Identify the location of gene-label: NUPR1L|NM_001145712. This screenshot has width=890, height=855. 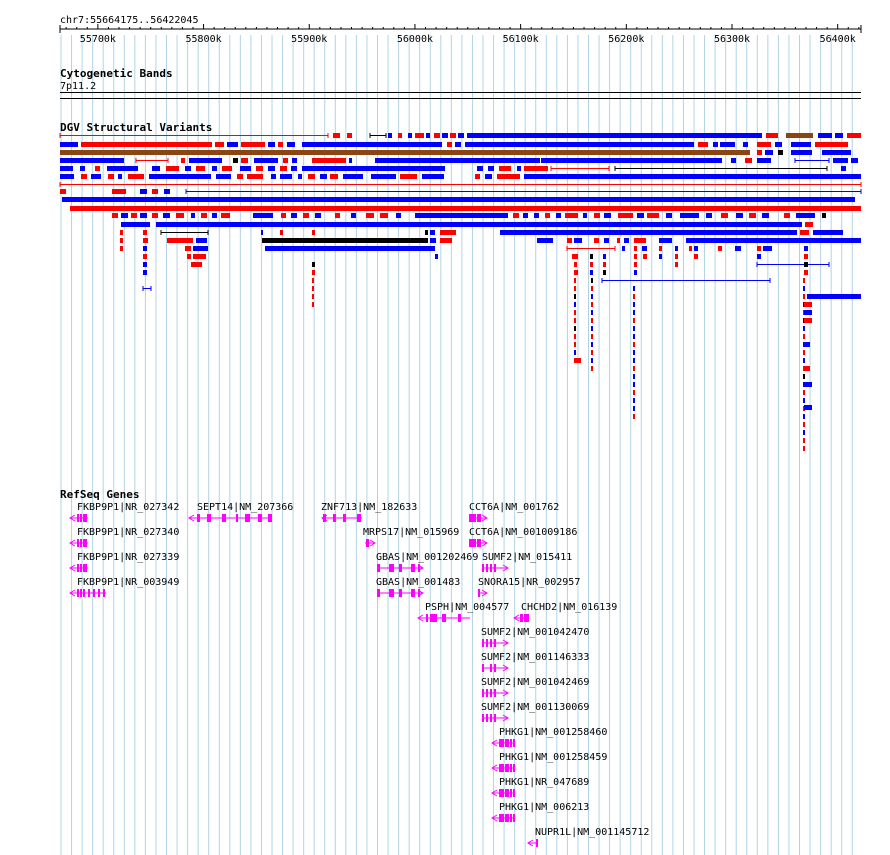
(592, 832).